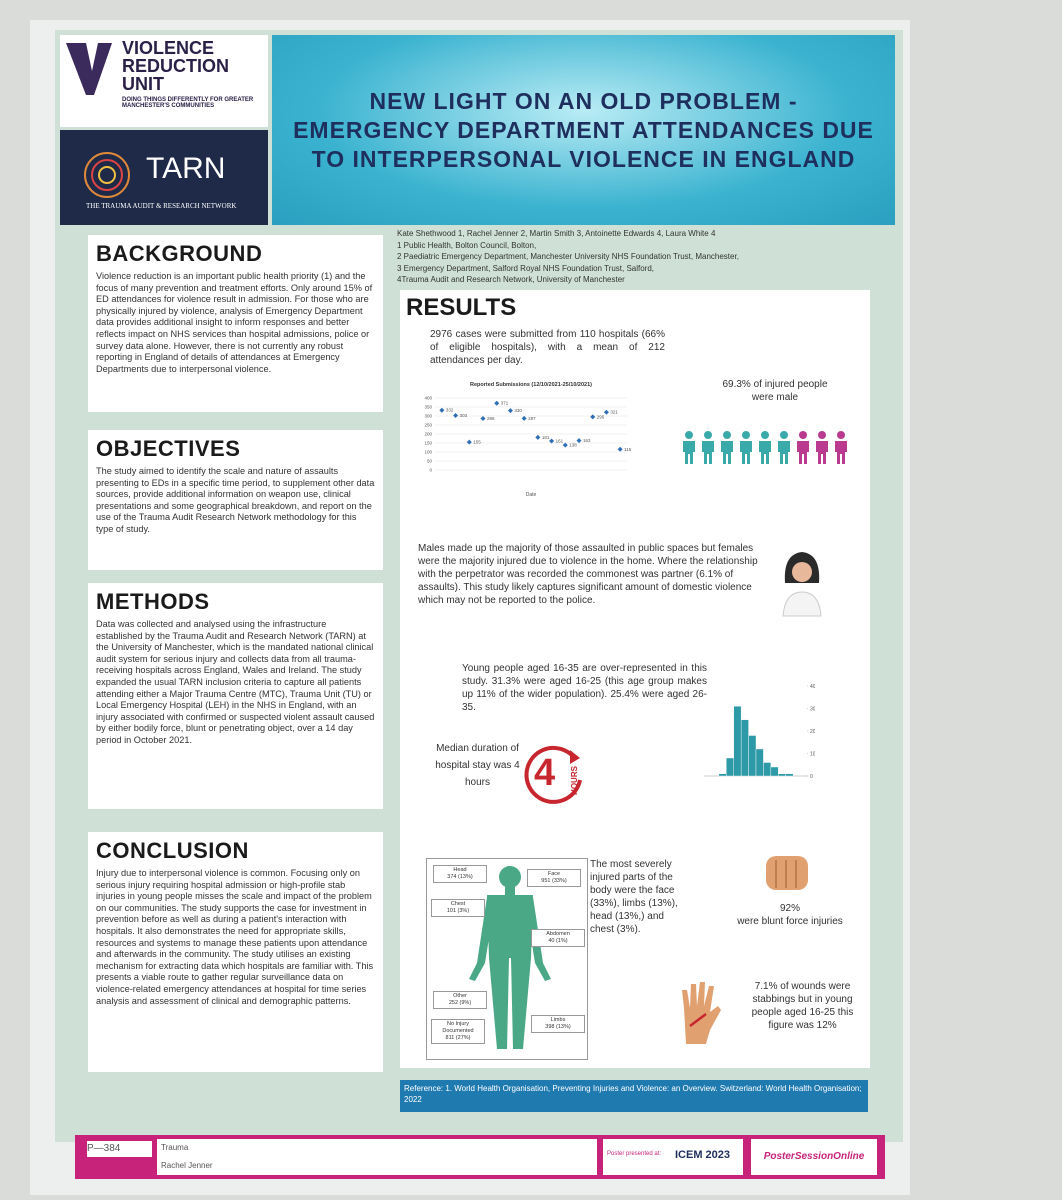 The width and height of the screenshot is (1062, 1200). I want to click on footer-presented: Poster presented at:, so click(634, 1154).